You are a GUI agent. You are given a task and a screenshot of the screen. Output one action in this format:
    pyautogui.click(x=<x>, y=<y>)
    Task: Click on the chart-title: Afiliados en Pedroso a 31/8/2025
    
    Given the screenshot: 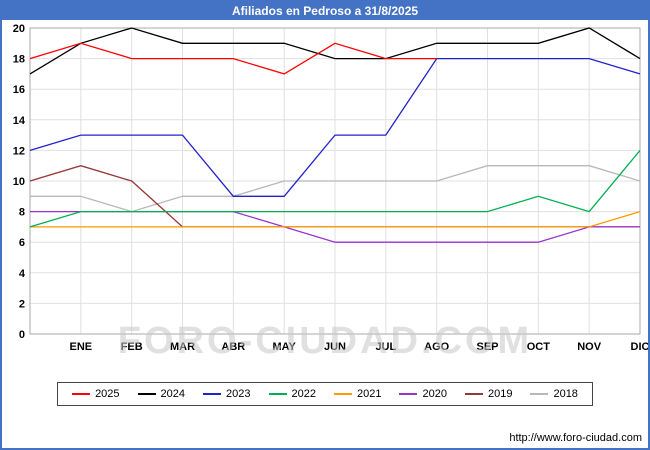 What is the action you would take?
    pyautogui.click(x=325, y=11)
    